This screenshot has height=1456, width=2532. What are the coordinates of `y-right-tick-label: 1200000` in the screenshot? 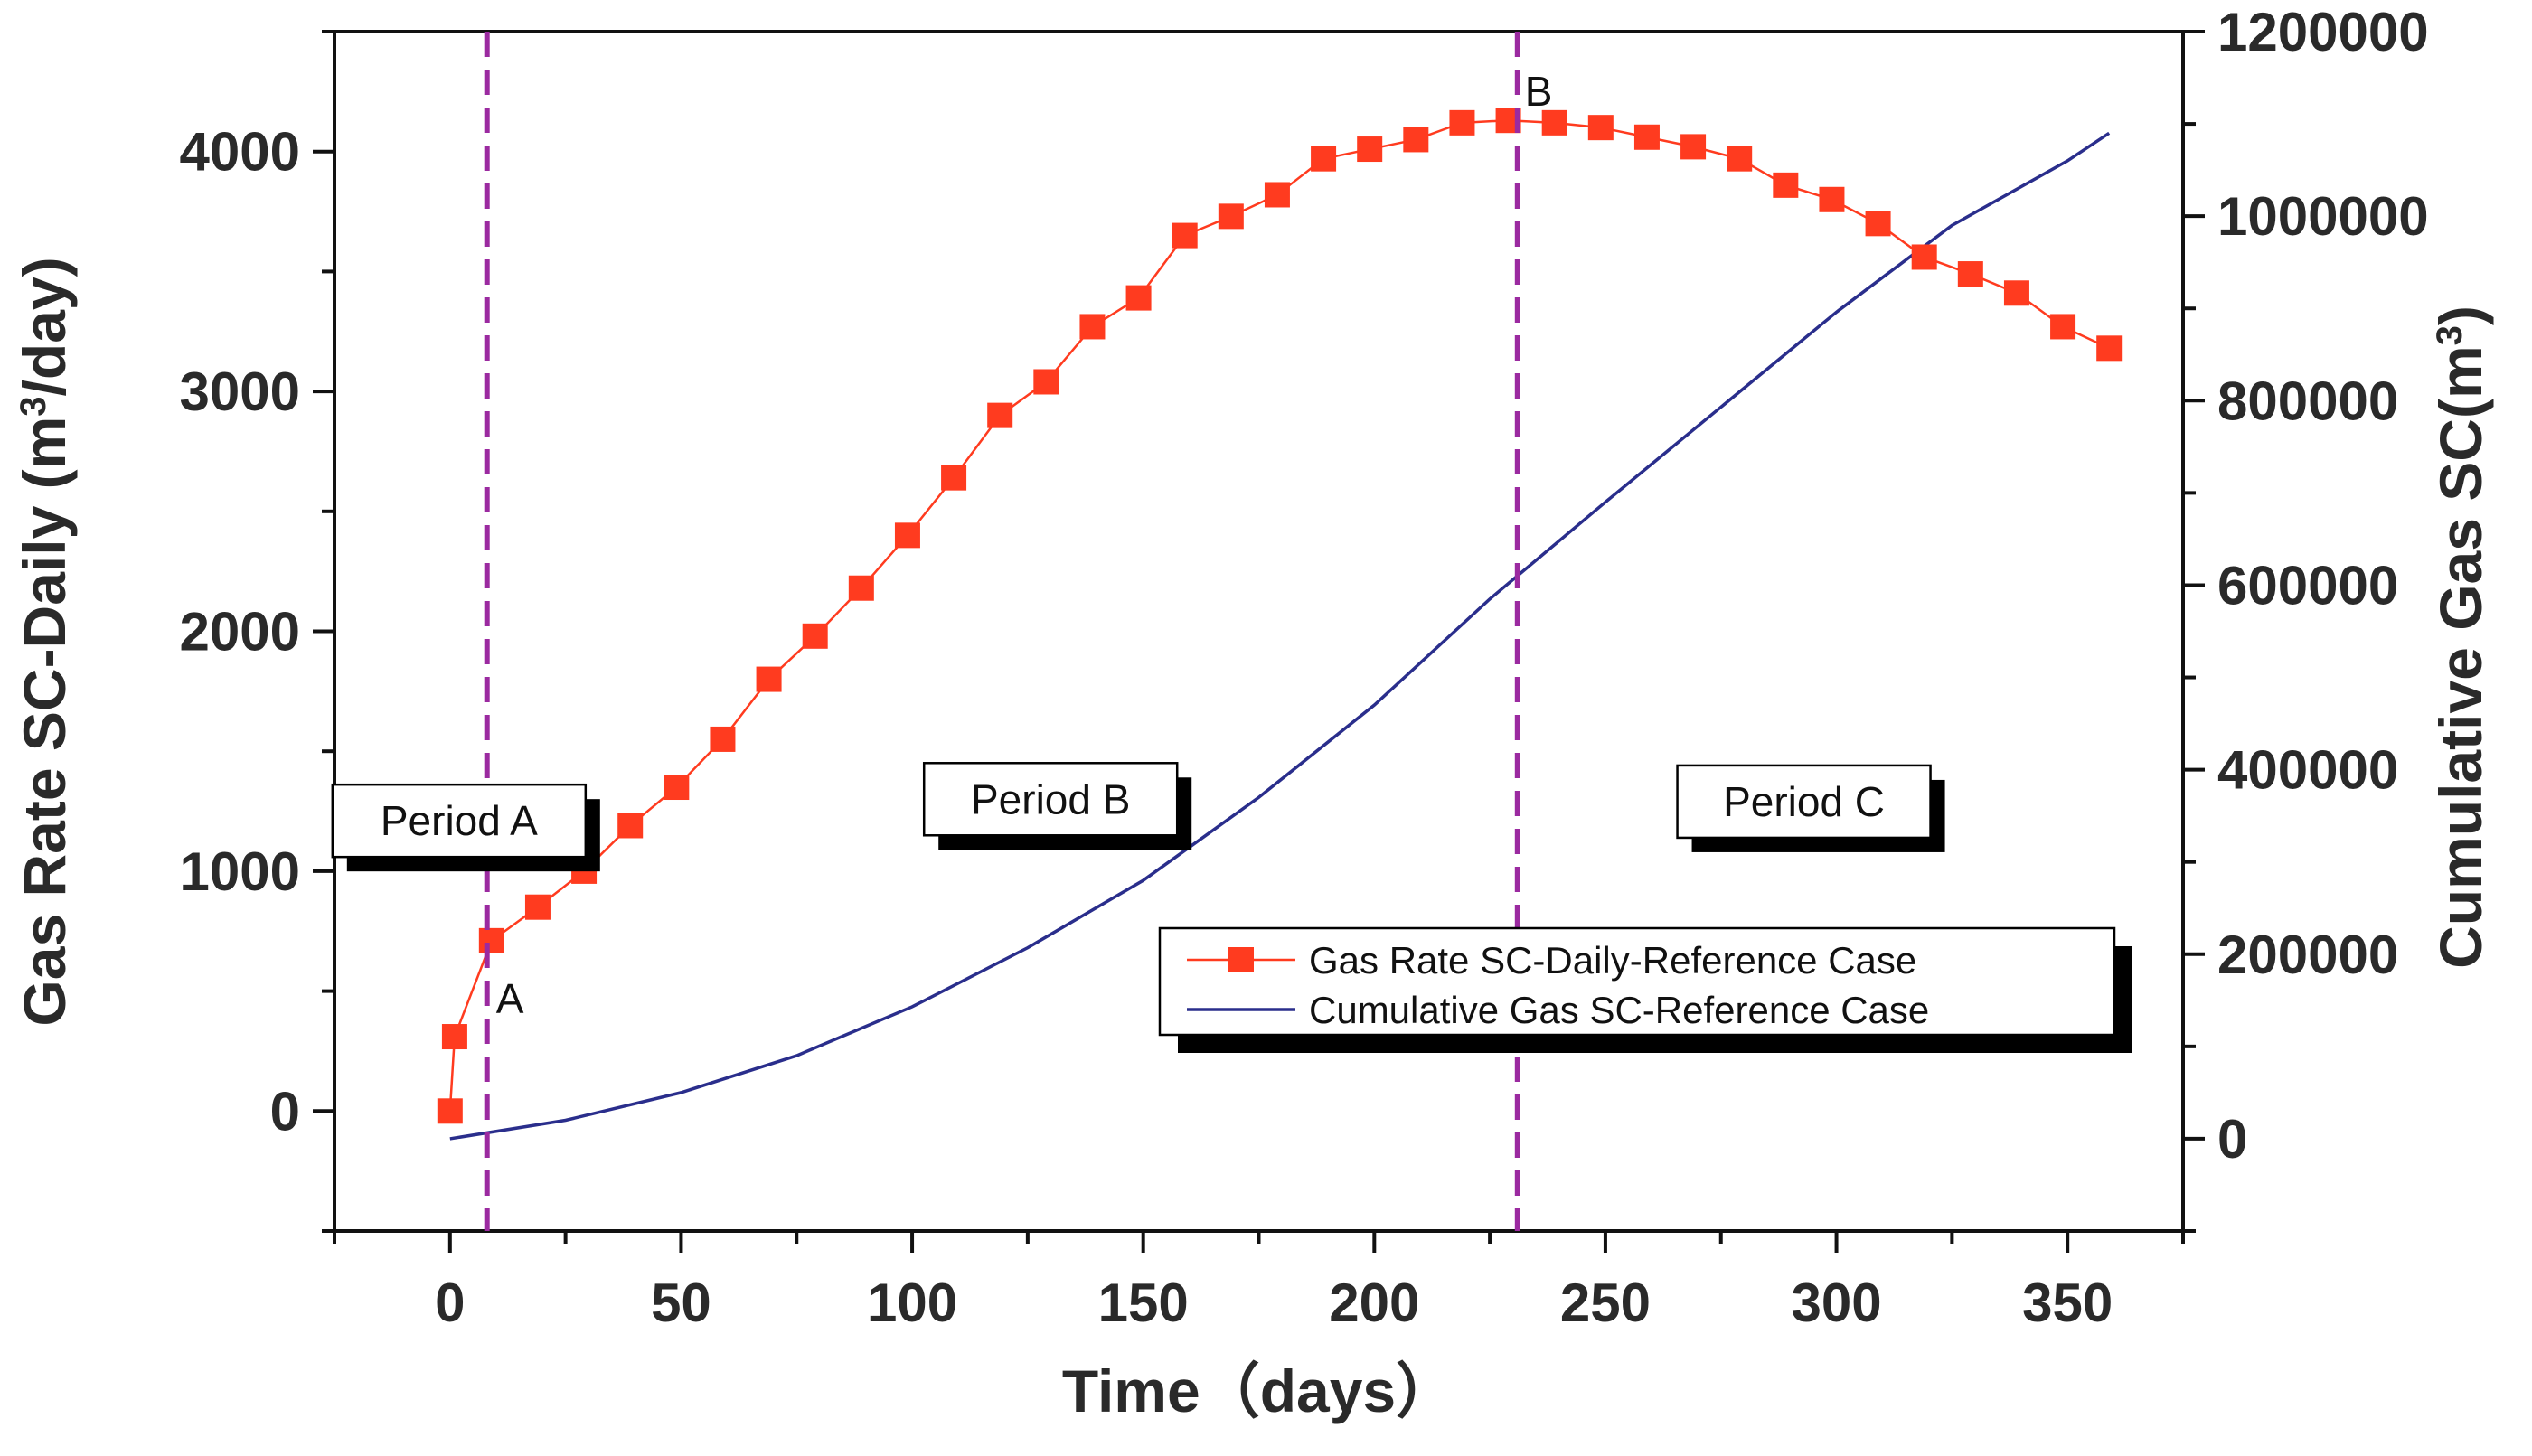 It's located at (2323, 32).